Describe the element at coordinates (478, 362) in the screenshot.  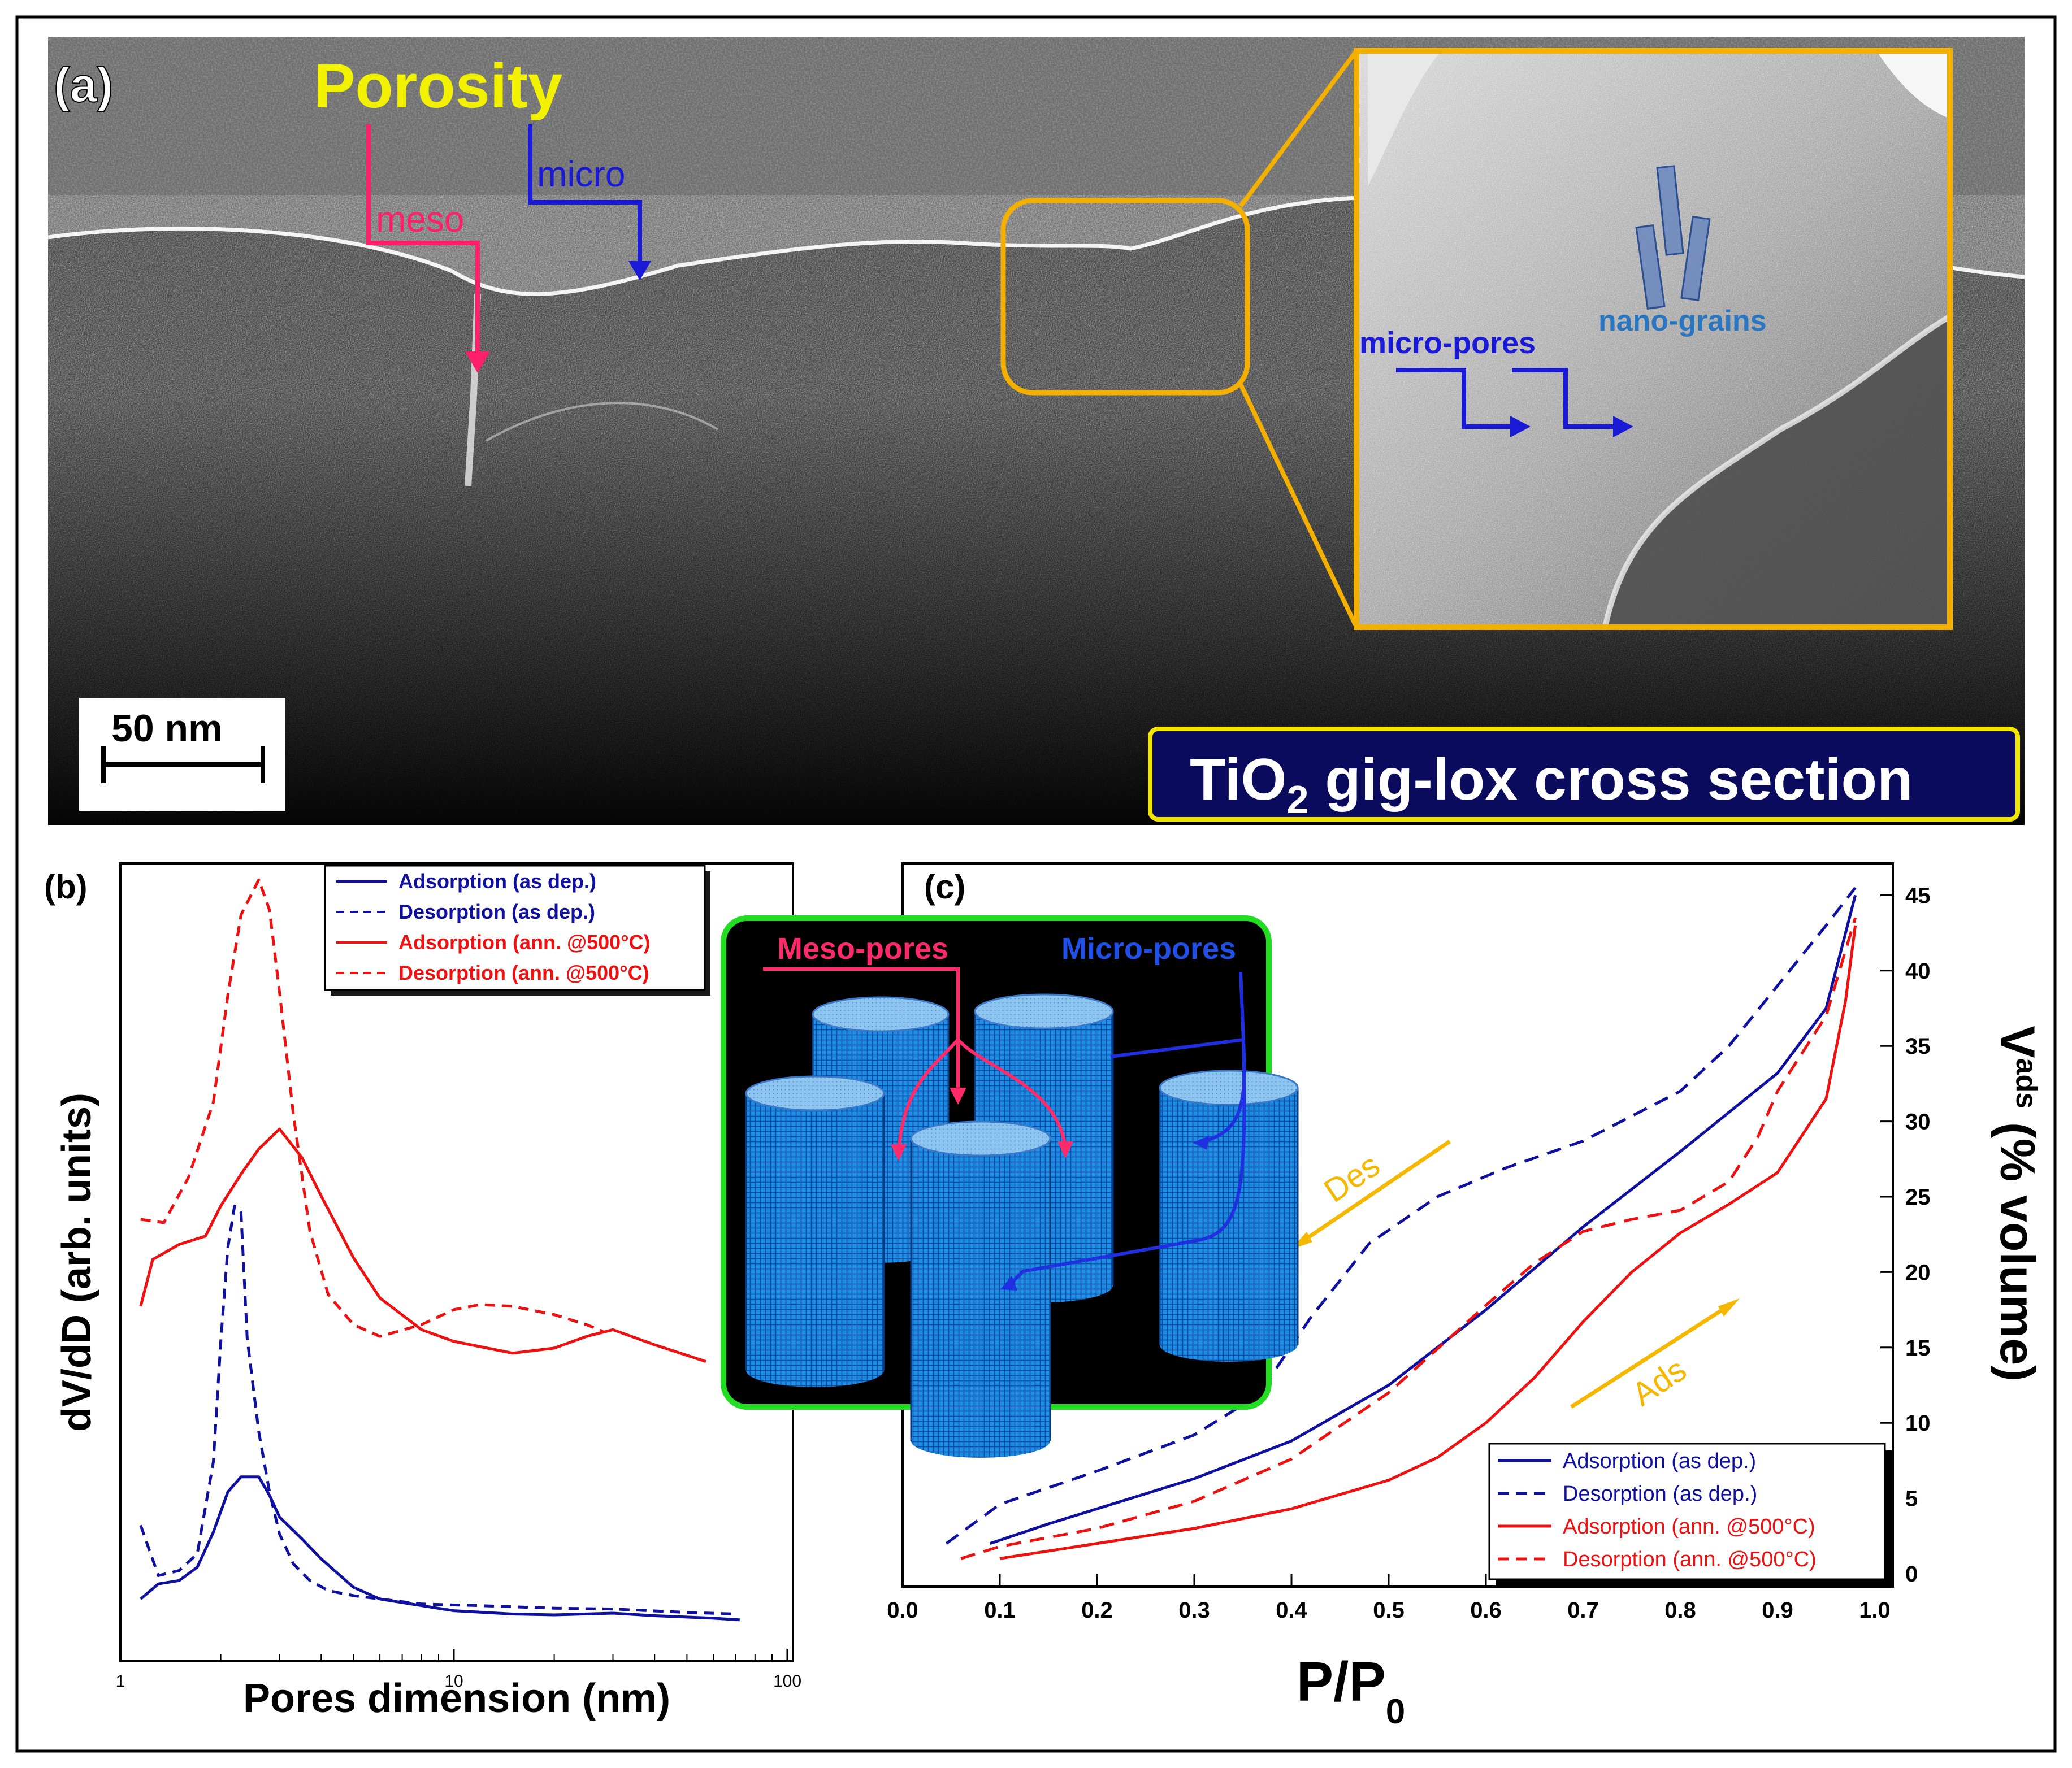
I see `meso-arrowhead` at that location.